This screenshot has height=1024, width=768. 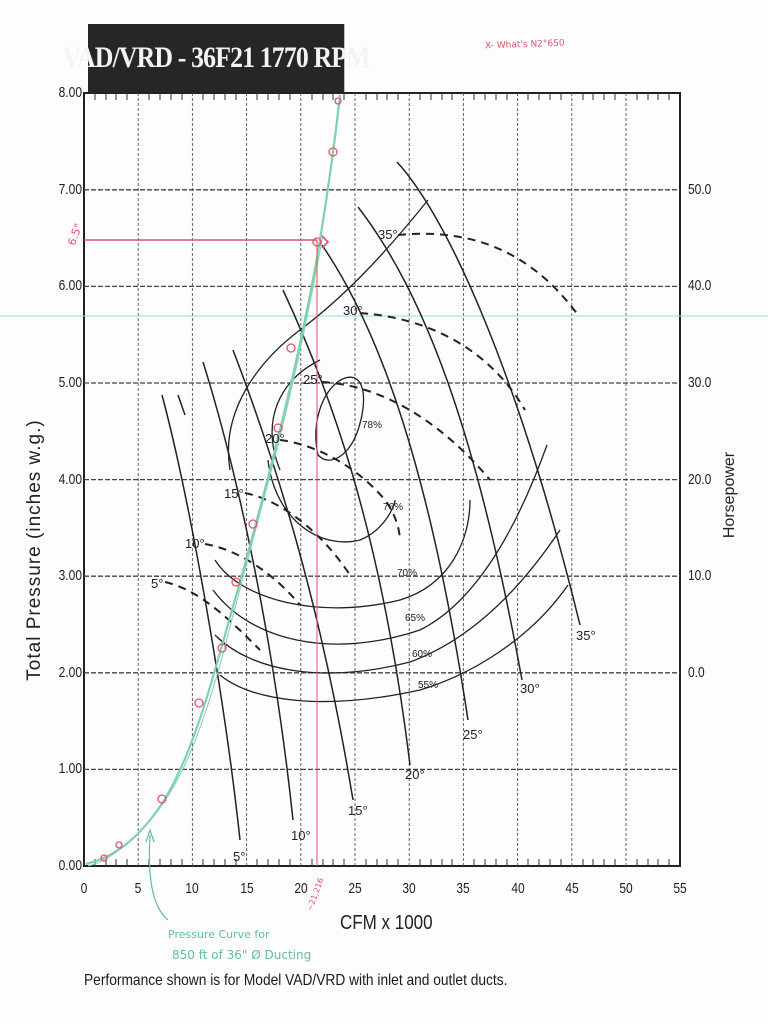 I want to click on y-axis-title: Total Pressure (inches w.g.), so click(x=34, y=550).